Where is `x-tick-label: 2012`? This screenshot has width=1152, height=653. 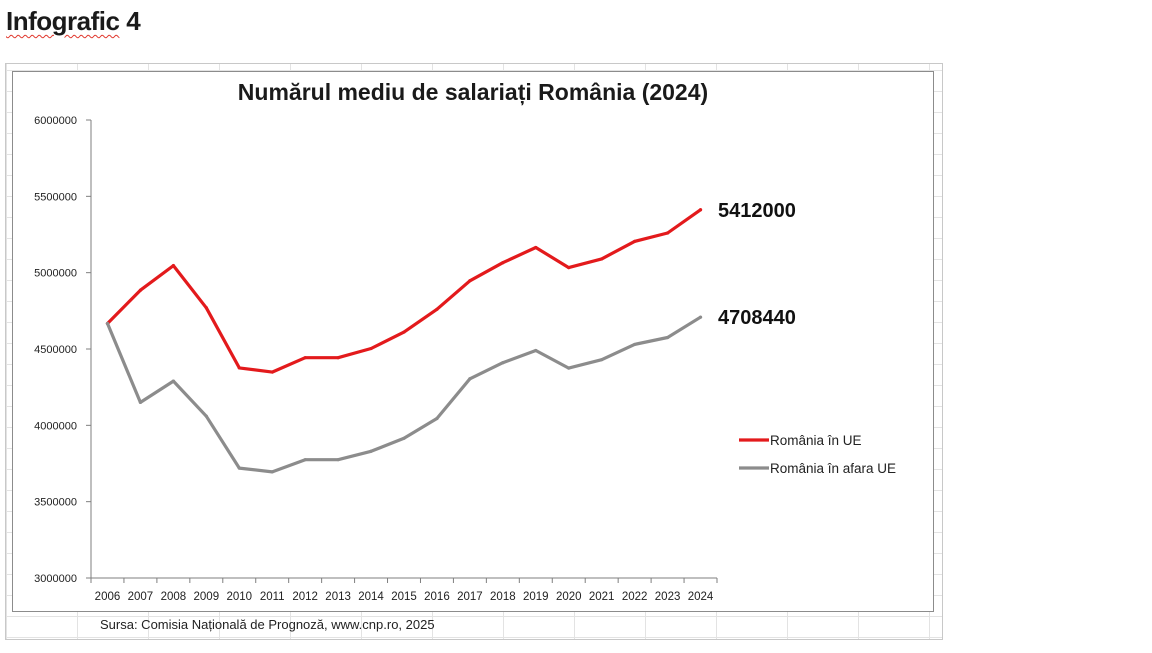 x-tick-label: 2012 is located at coordinates (305, 597).